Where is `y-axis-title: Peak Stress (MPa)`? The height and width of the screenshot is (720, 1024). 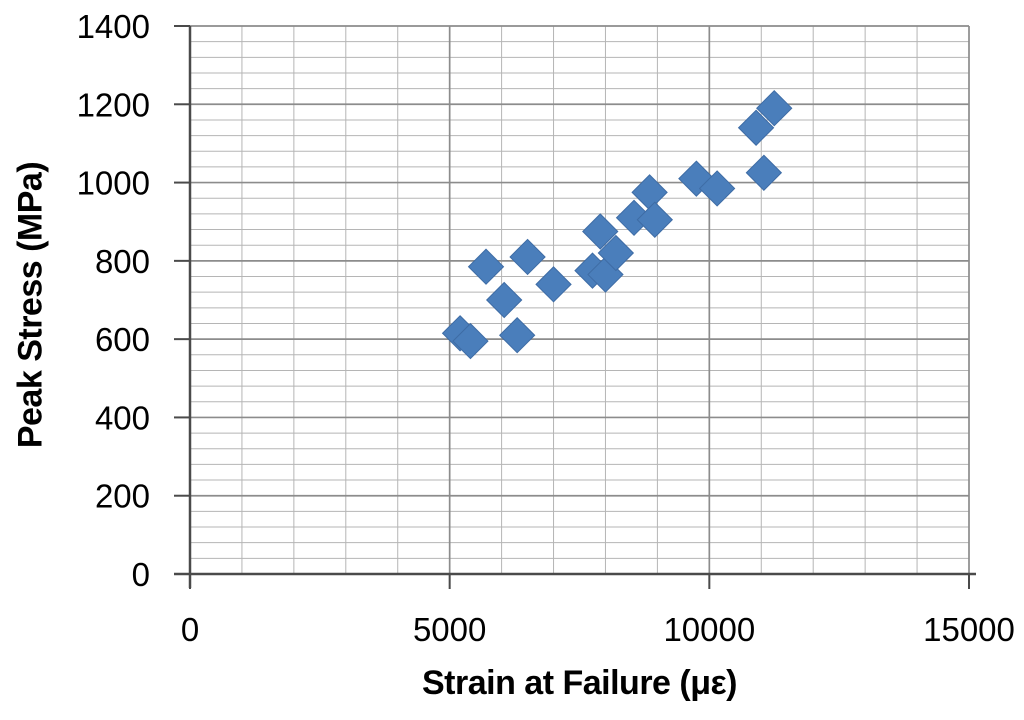 y-axis-title: Peak Stress (MPa) is located at coordinates (30, 305).